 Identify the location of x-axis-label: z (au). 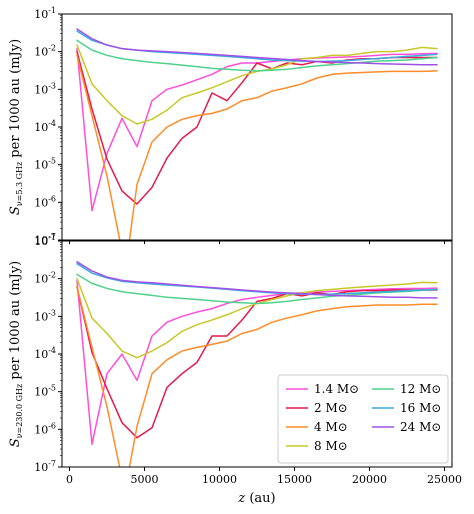
(256, 498).